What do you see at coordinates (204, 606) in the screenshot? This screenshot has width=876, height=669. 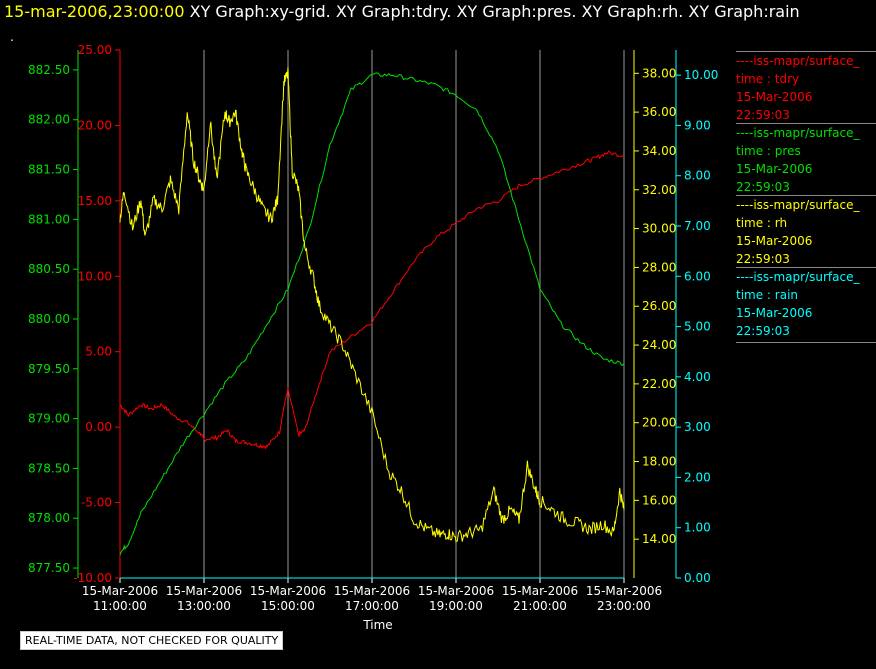 I see `x-tick-label: 13:00:00` at bounding box center [204, 606].